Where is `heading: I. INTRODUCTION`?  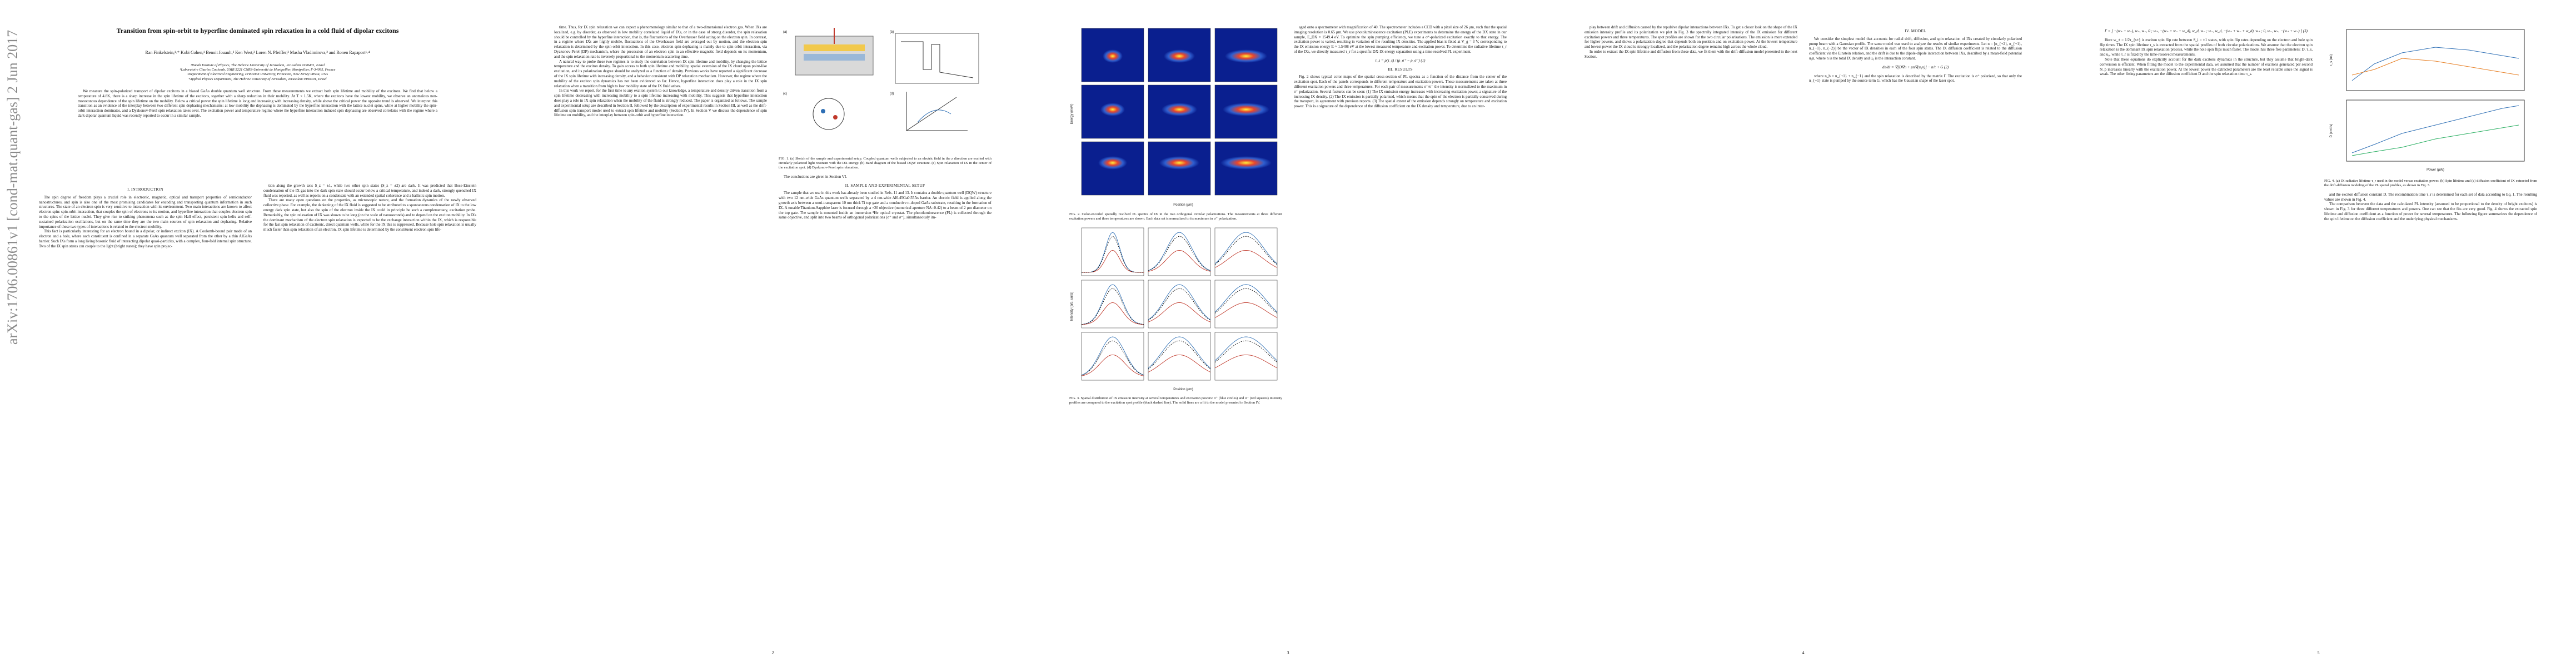
heading: I. INTRODUCTION is located at coordinates (145, 189).